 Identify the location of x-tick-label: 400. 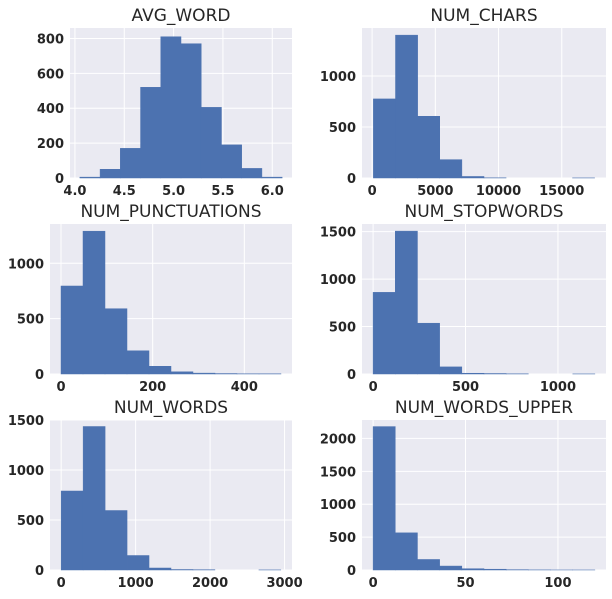
(244, 387).